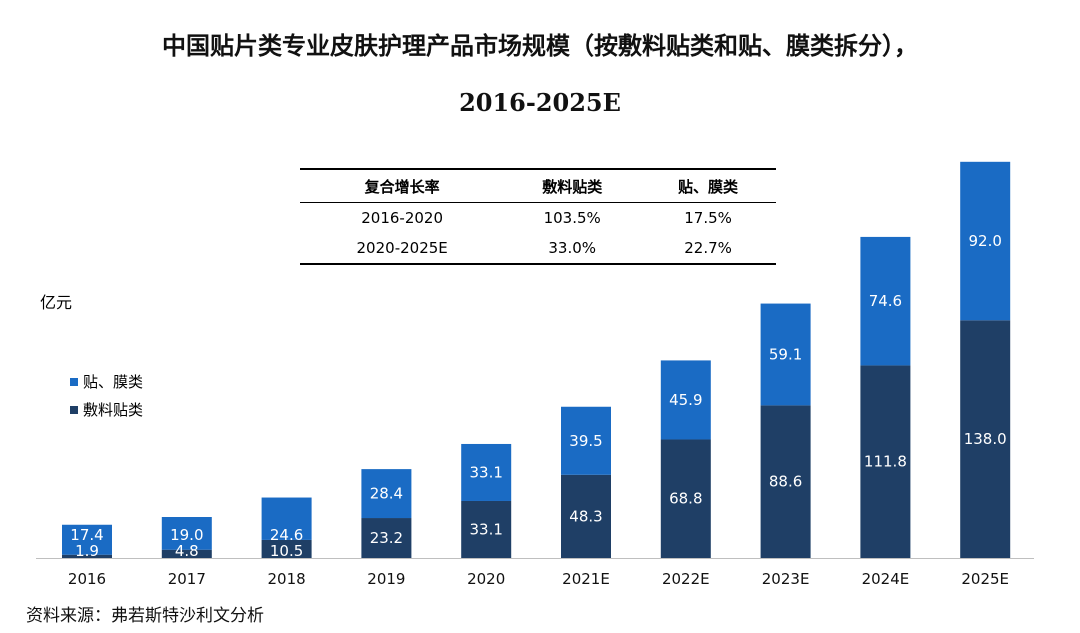  I want to click on cagr-header: 贴、膜类, so click(708, 185).